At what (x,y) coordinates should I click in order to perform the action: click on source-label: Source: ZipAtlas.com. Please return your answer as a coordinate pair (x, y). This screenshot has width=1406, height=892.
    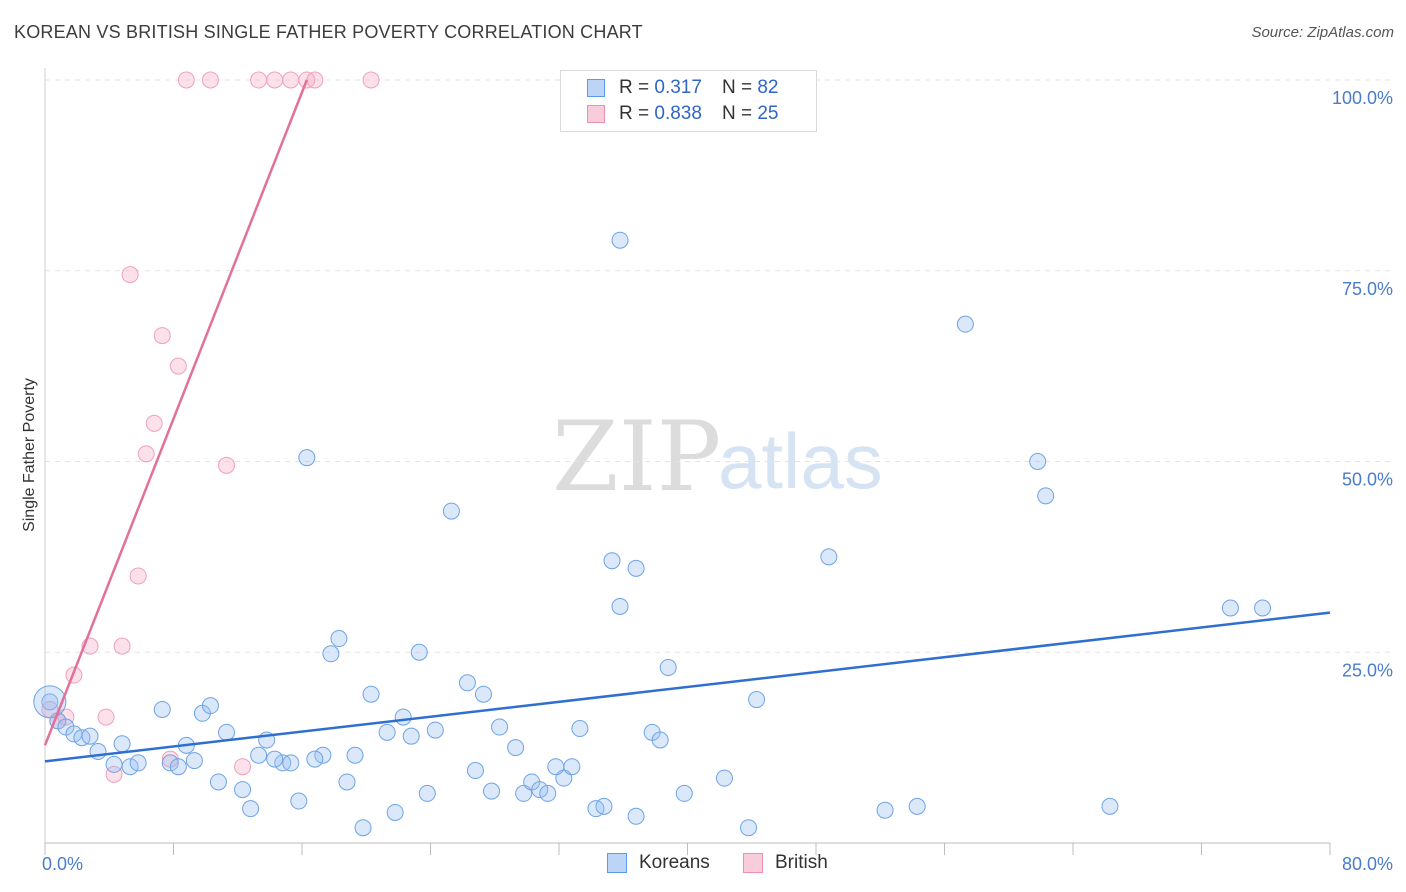
    Looking at the image, I should click on (1322, 32).